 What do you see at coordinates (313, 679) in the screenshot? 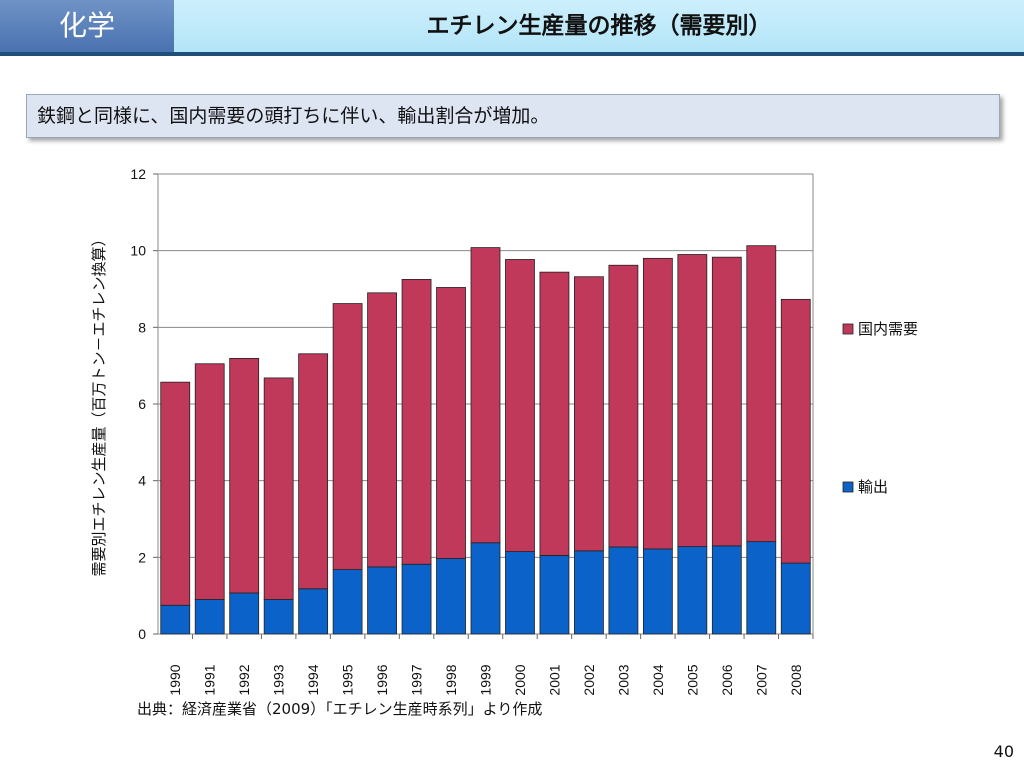
I see `x-tick-label: 1994` at bounding box center [313, 679].